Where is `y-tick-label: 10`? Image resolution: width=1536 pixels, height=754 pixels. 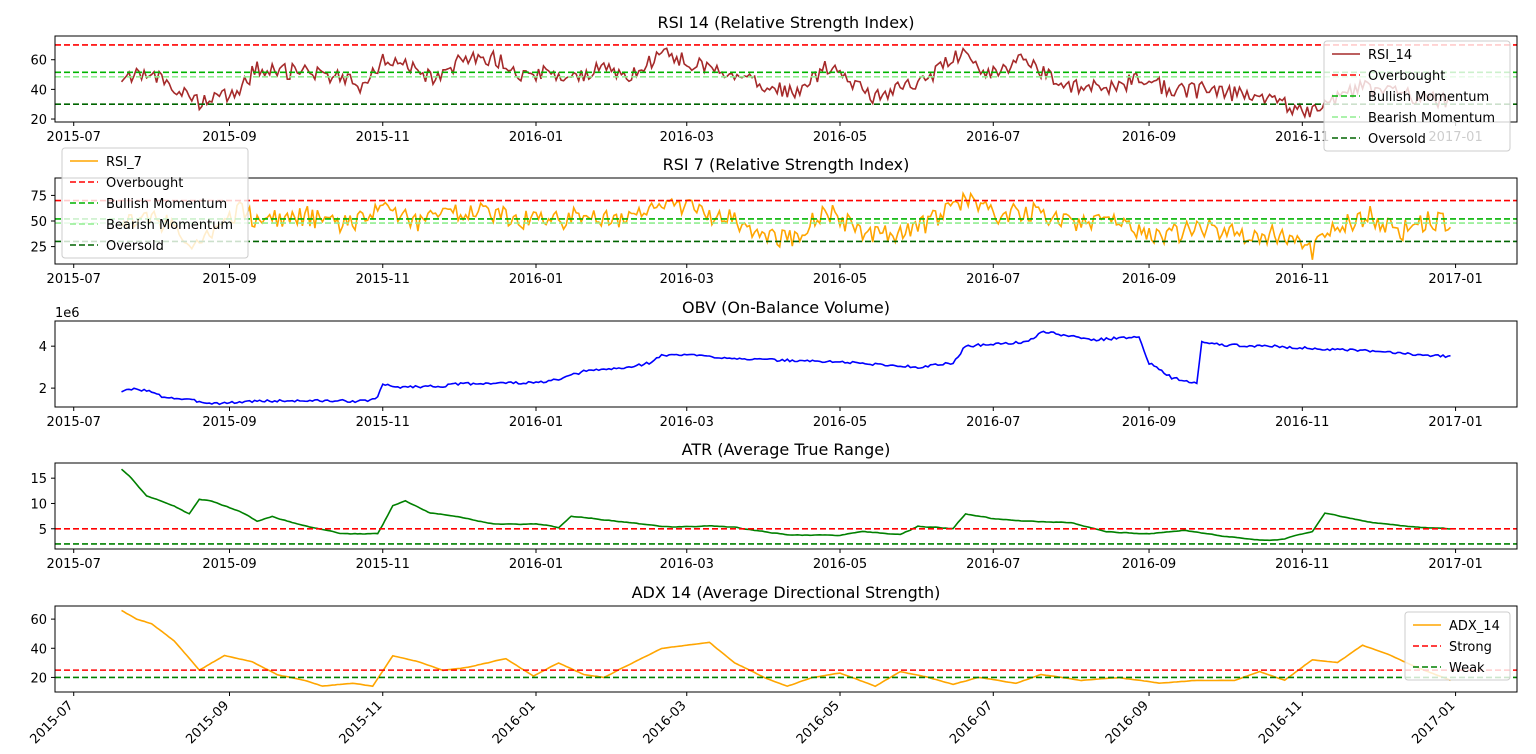 y-tick-label: 10 is located at coordinates (38, 504).